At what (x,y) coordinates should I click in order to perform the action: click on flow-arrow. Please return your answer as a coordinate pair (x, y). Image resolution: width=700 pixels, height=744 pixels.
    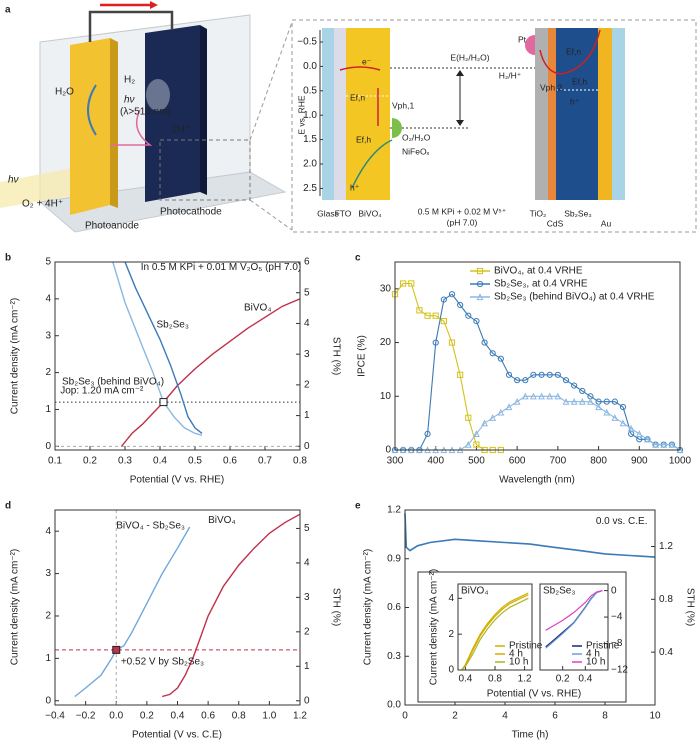
    Looking at the image, I should click on (131, 127).